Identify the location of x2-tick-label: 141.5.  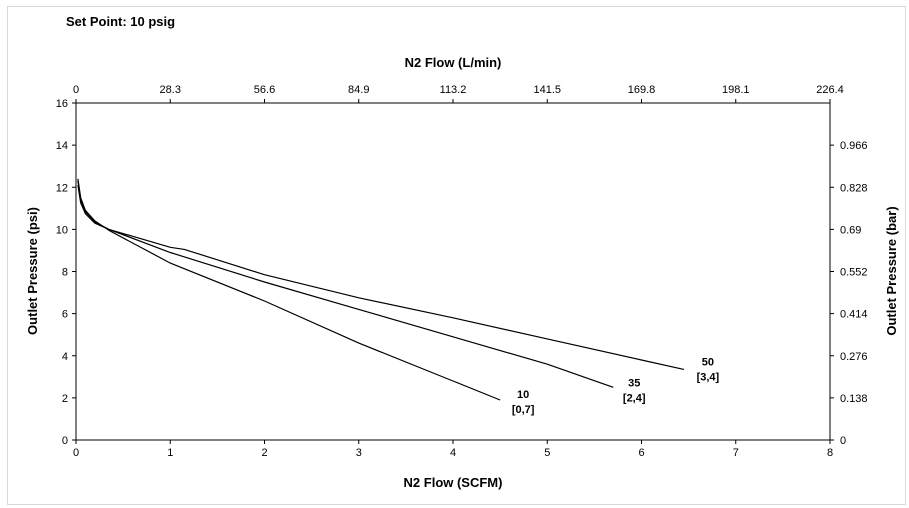
(547, 90).